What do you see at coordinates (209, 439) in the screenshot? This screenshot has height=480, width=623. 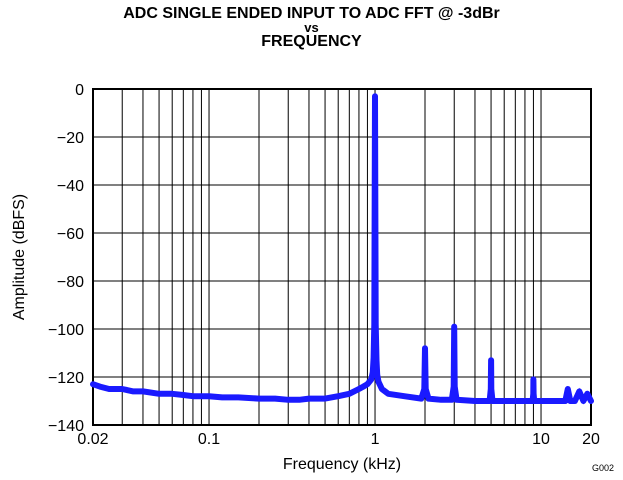 I see `x-tick-label: 0.1` at bounding box center [209, 439].